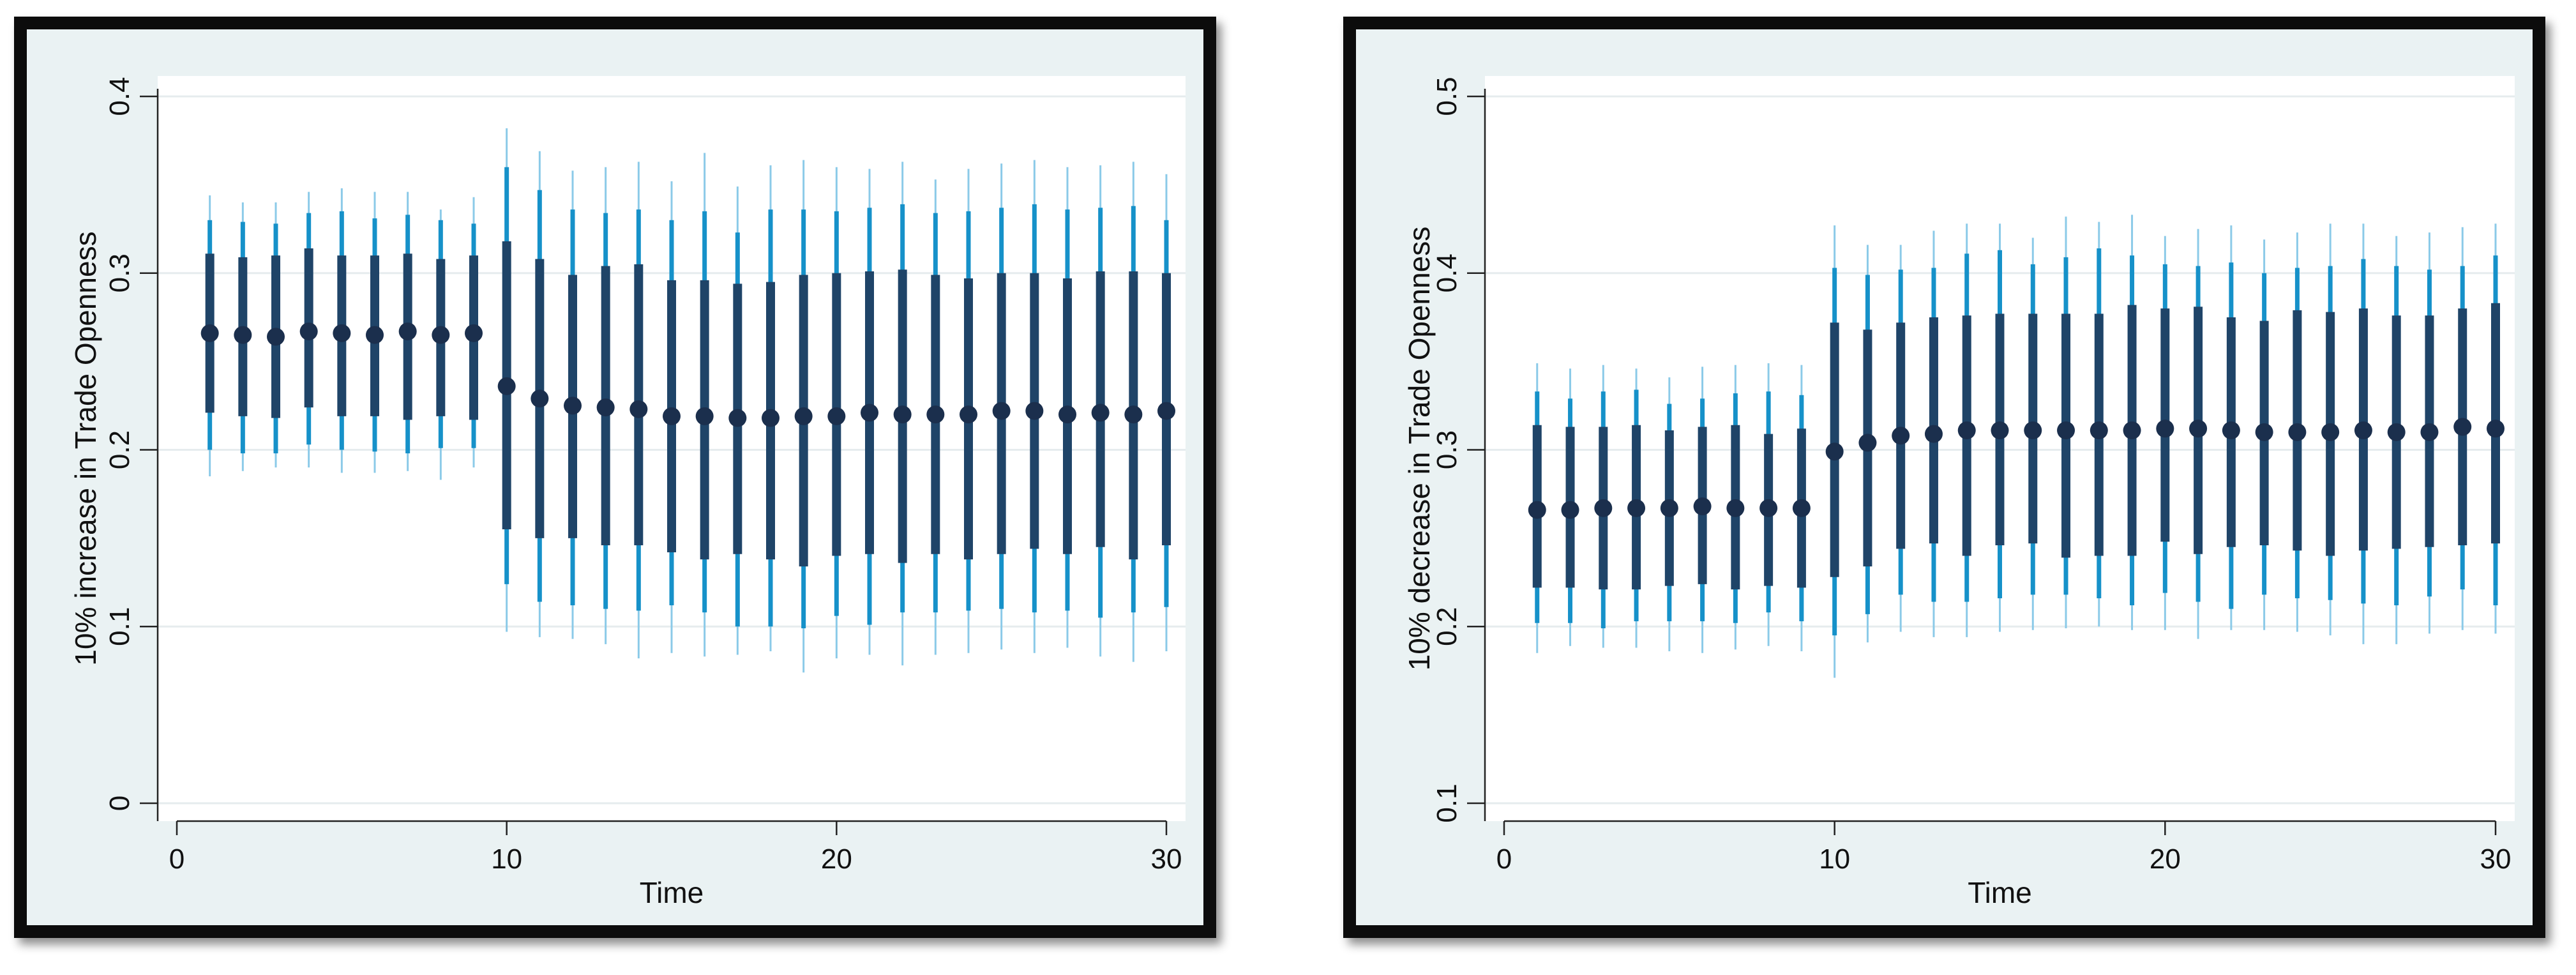  What do you see at coordinates (1834, 859) in the screenshot?
I see `x-tick-label: 10` at bounding box center [1834, 859].